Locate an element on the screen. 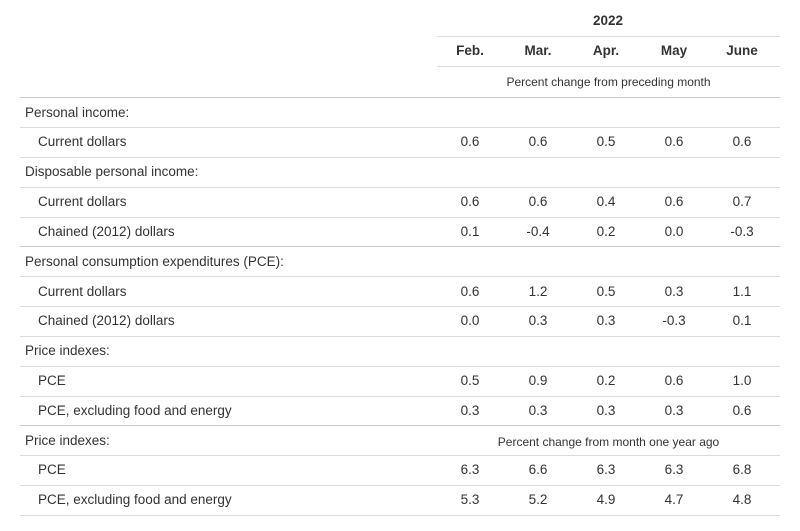 Image resolution: width=800 pixels, height=531 pixels. table-cell: 4.7 is located at coordinates (674, 499).